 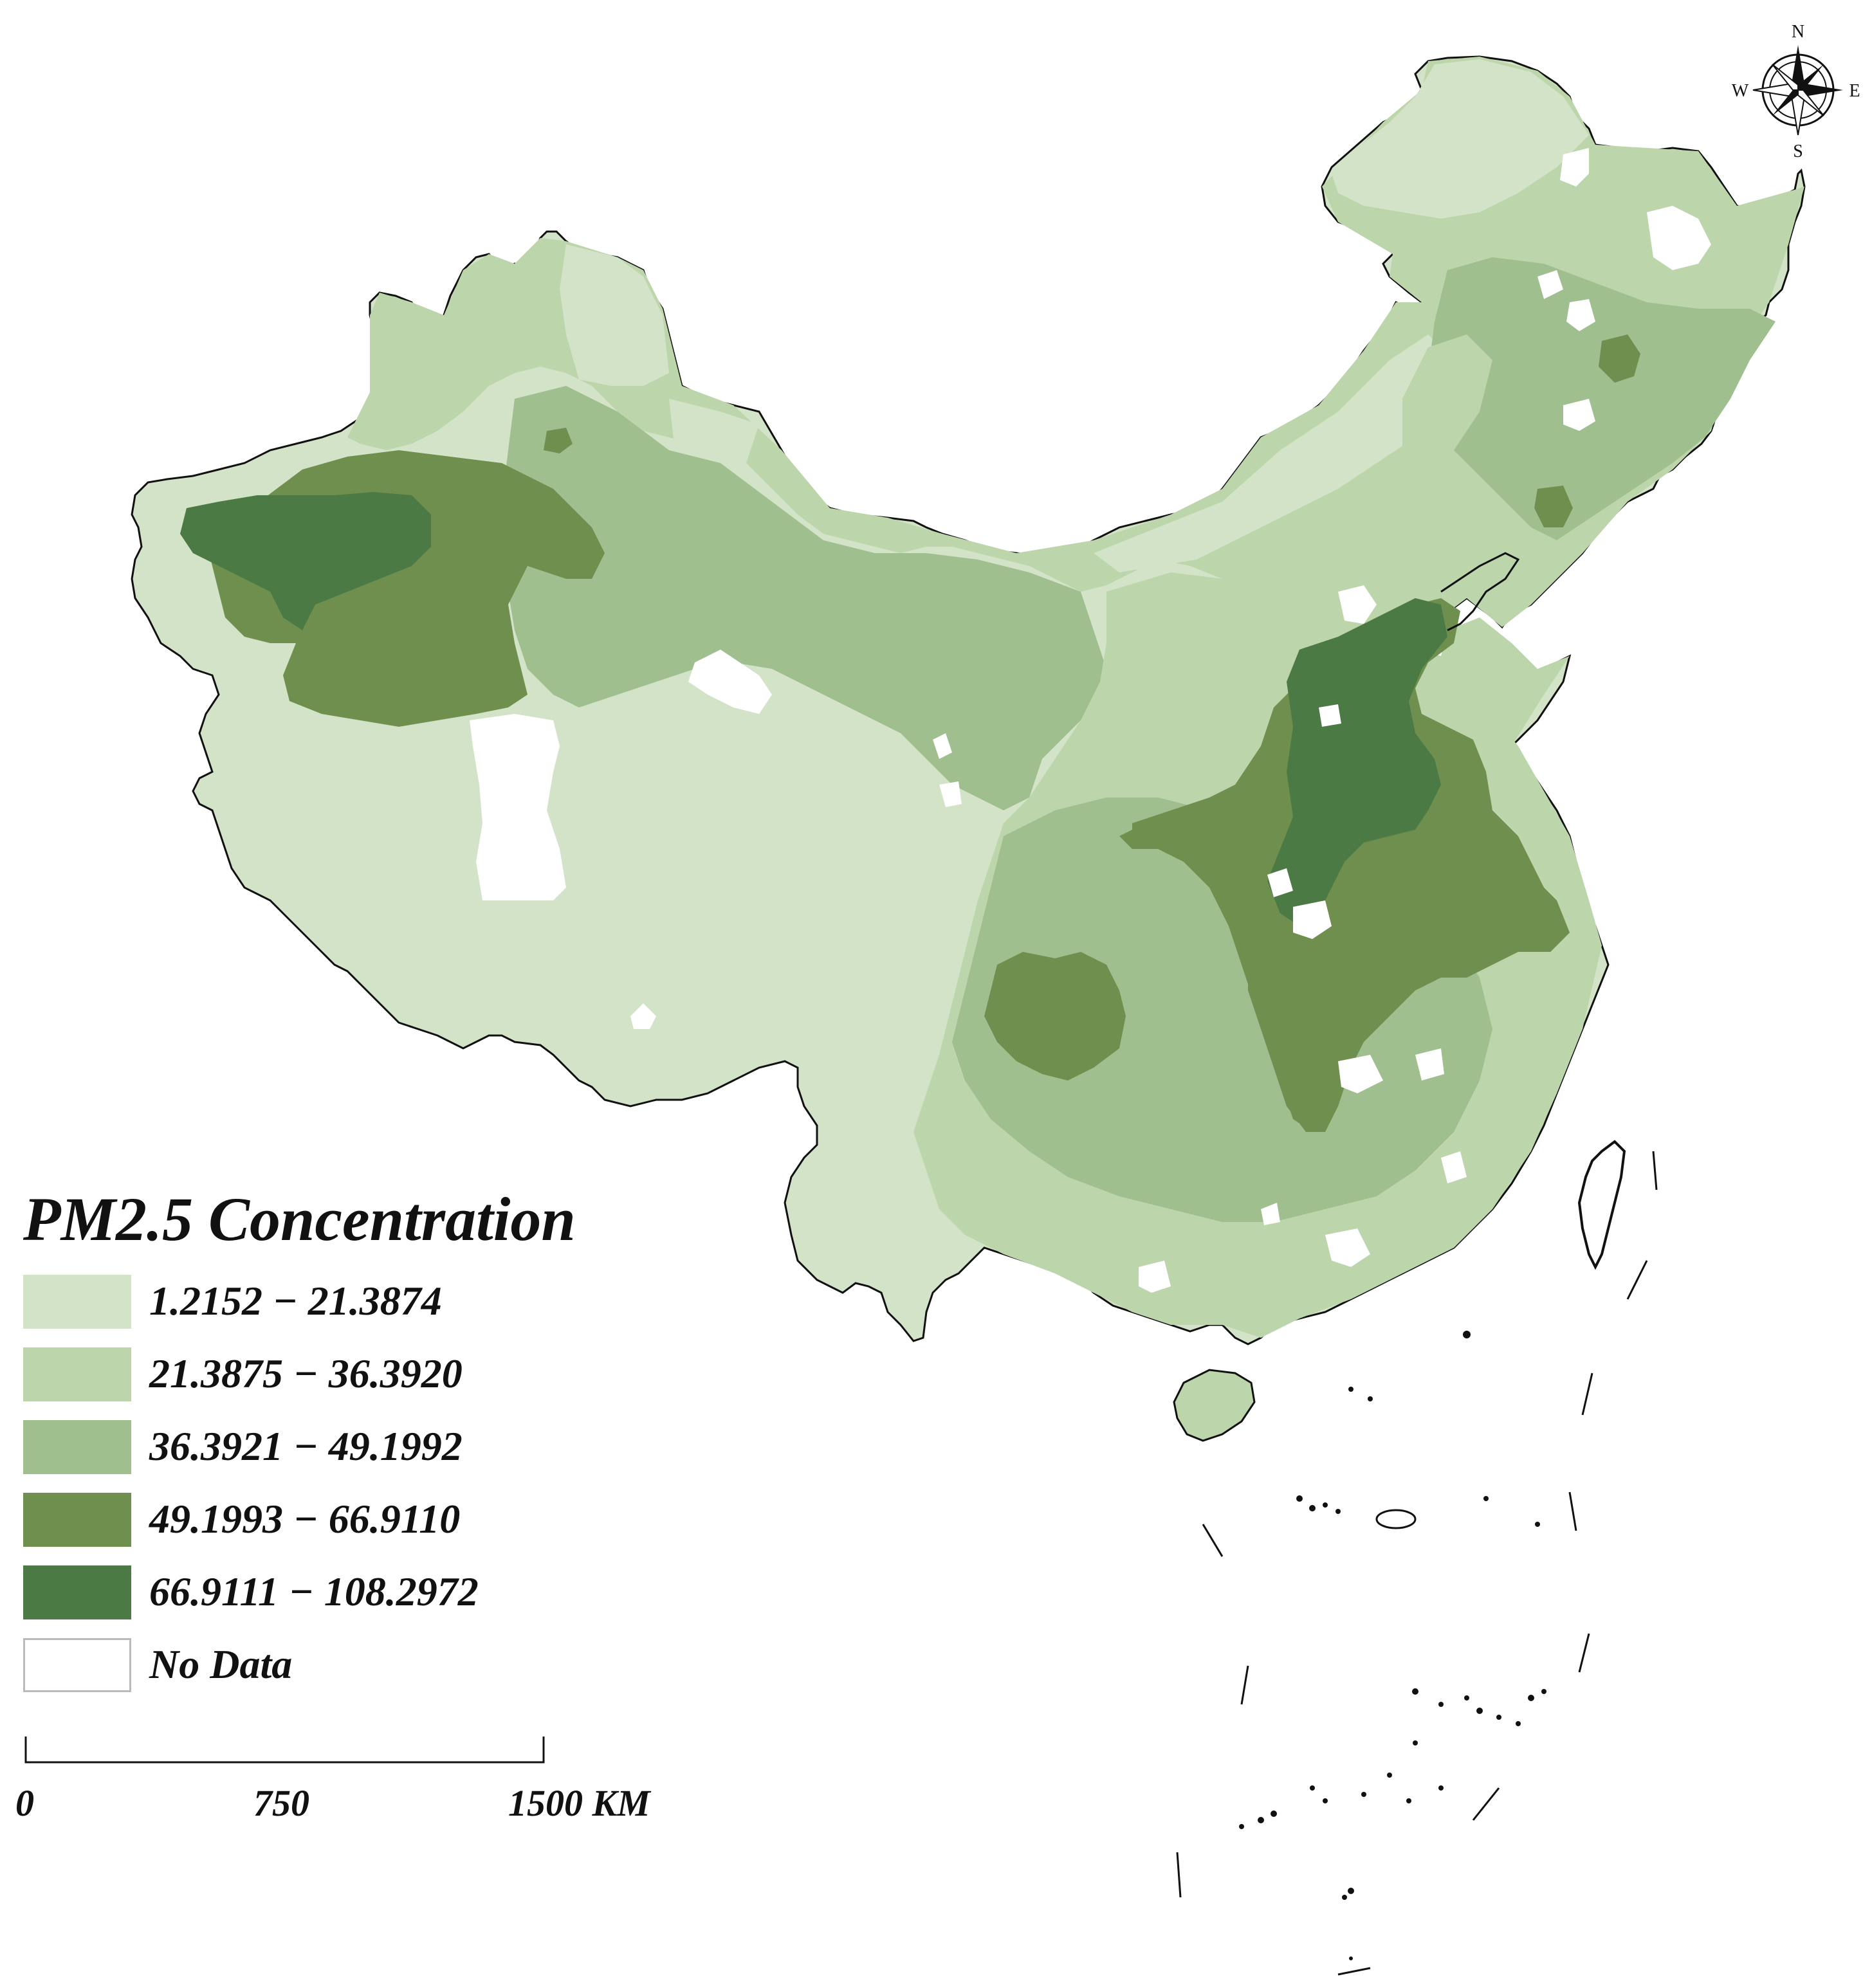 I want to click on scale-bar, so click(x=285, y=1750).